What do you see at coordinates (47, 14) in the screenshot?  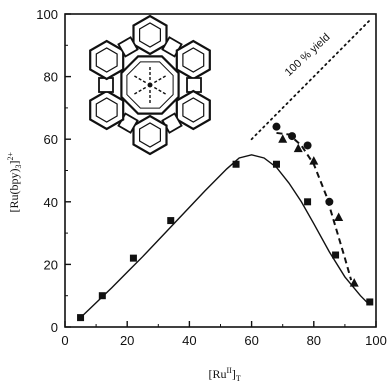 I see `y-tick-label: 100` at bounding box center [47, 14].